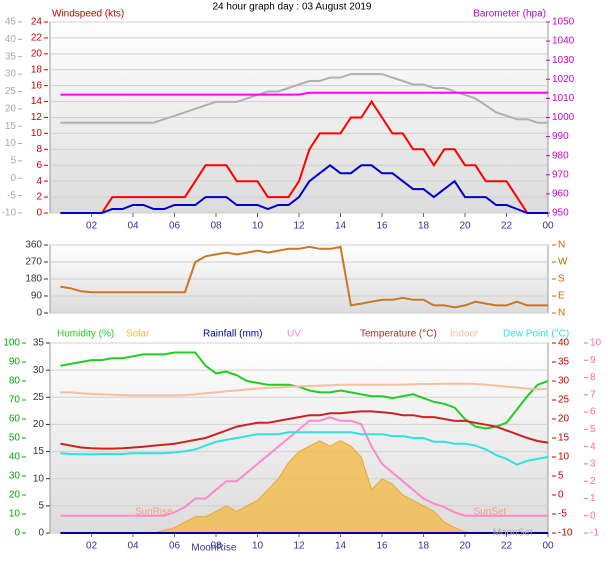  What do you see at coordinates (232, 334) in the screenshot?
I see `legend-entry: Rainfall (mm)` at bounding box center [232, 334].